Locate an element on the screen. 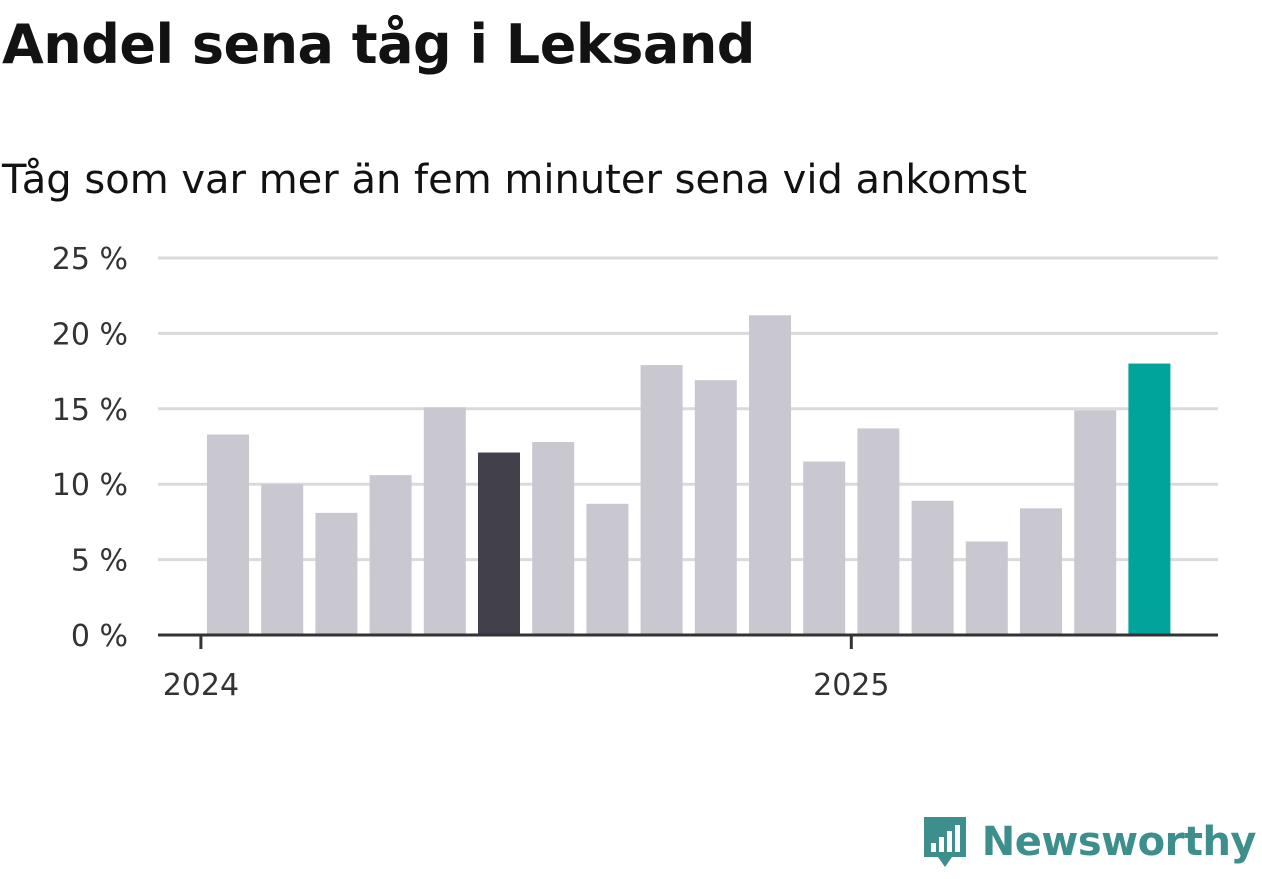 Image resolution: width=1262 pixels, height=879 pixels. brand-logo: Newsworthy is located at coordinates (1088, 842).